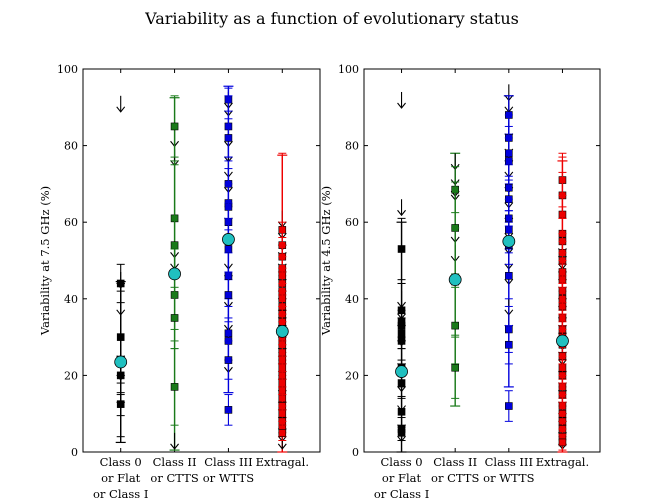 This screenshot has height=501, width=664. Describe the element at coordinates (326, 261) in the screenshot. I see `y-axis-title: Variability at 4.5 GHz (%)` at that location.